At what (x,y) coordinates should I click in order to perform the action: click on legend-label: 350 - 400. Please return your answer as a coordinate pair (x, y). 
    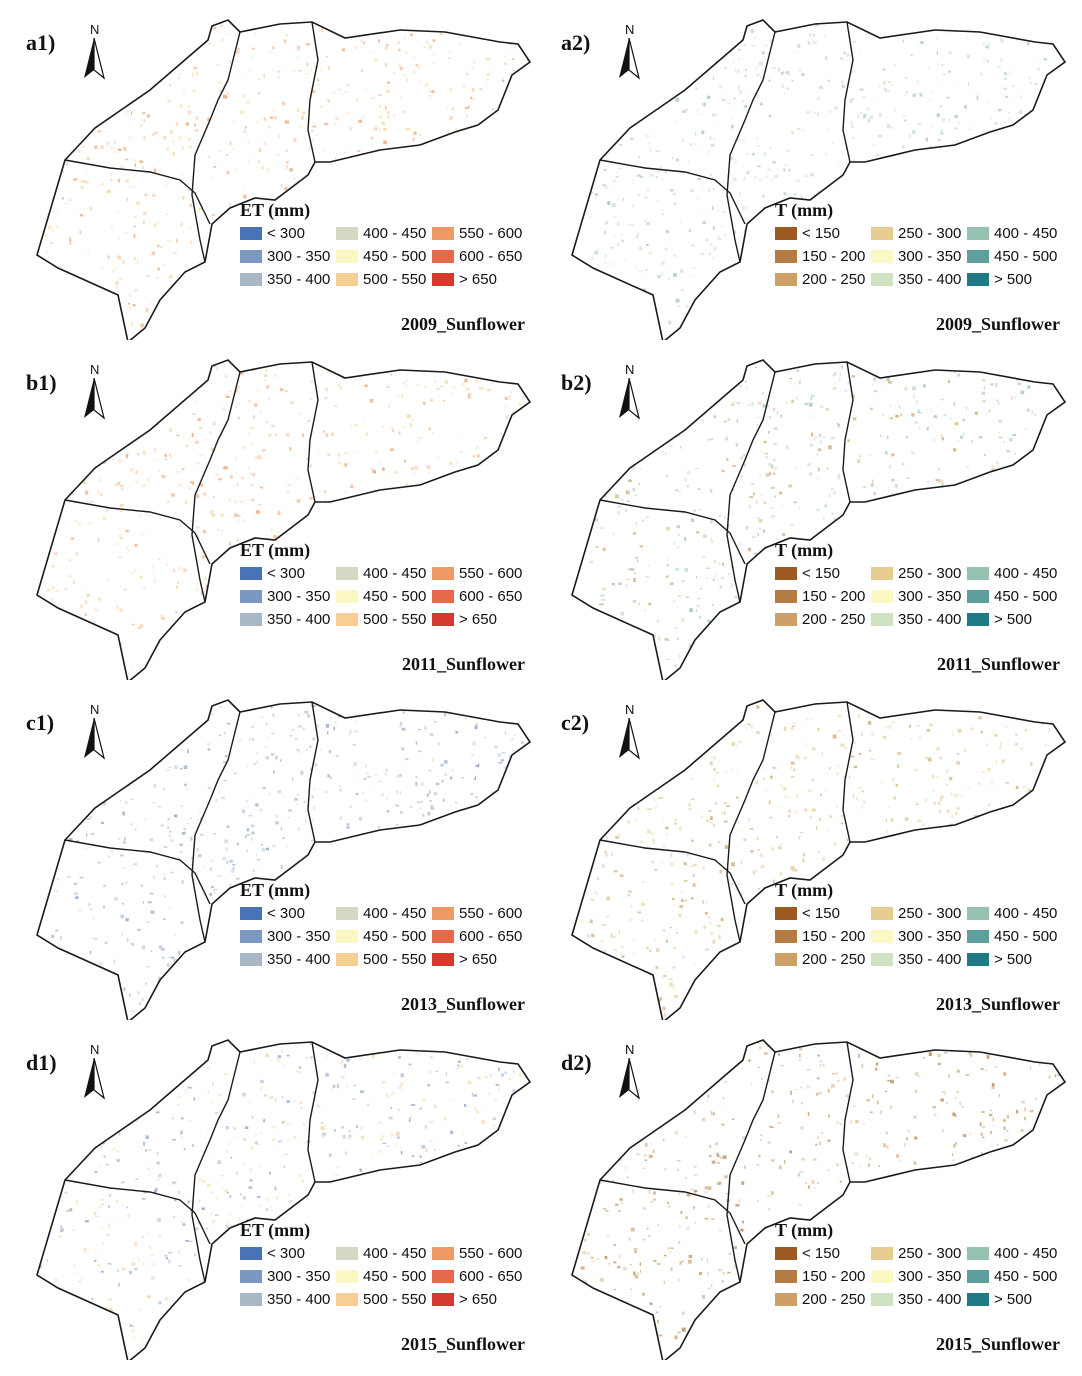
    Looking at the image, I should click on (930, 959).